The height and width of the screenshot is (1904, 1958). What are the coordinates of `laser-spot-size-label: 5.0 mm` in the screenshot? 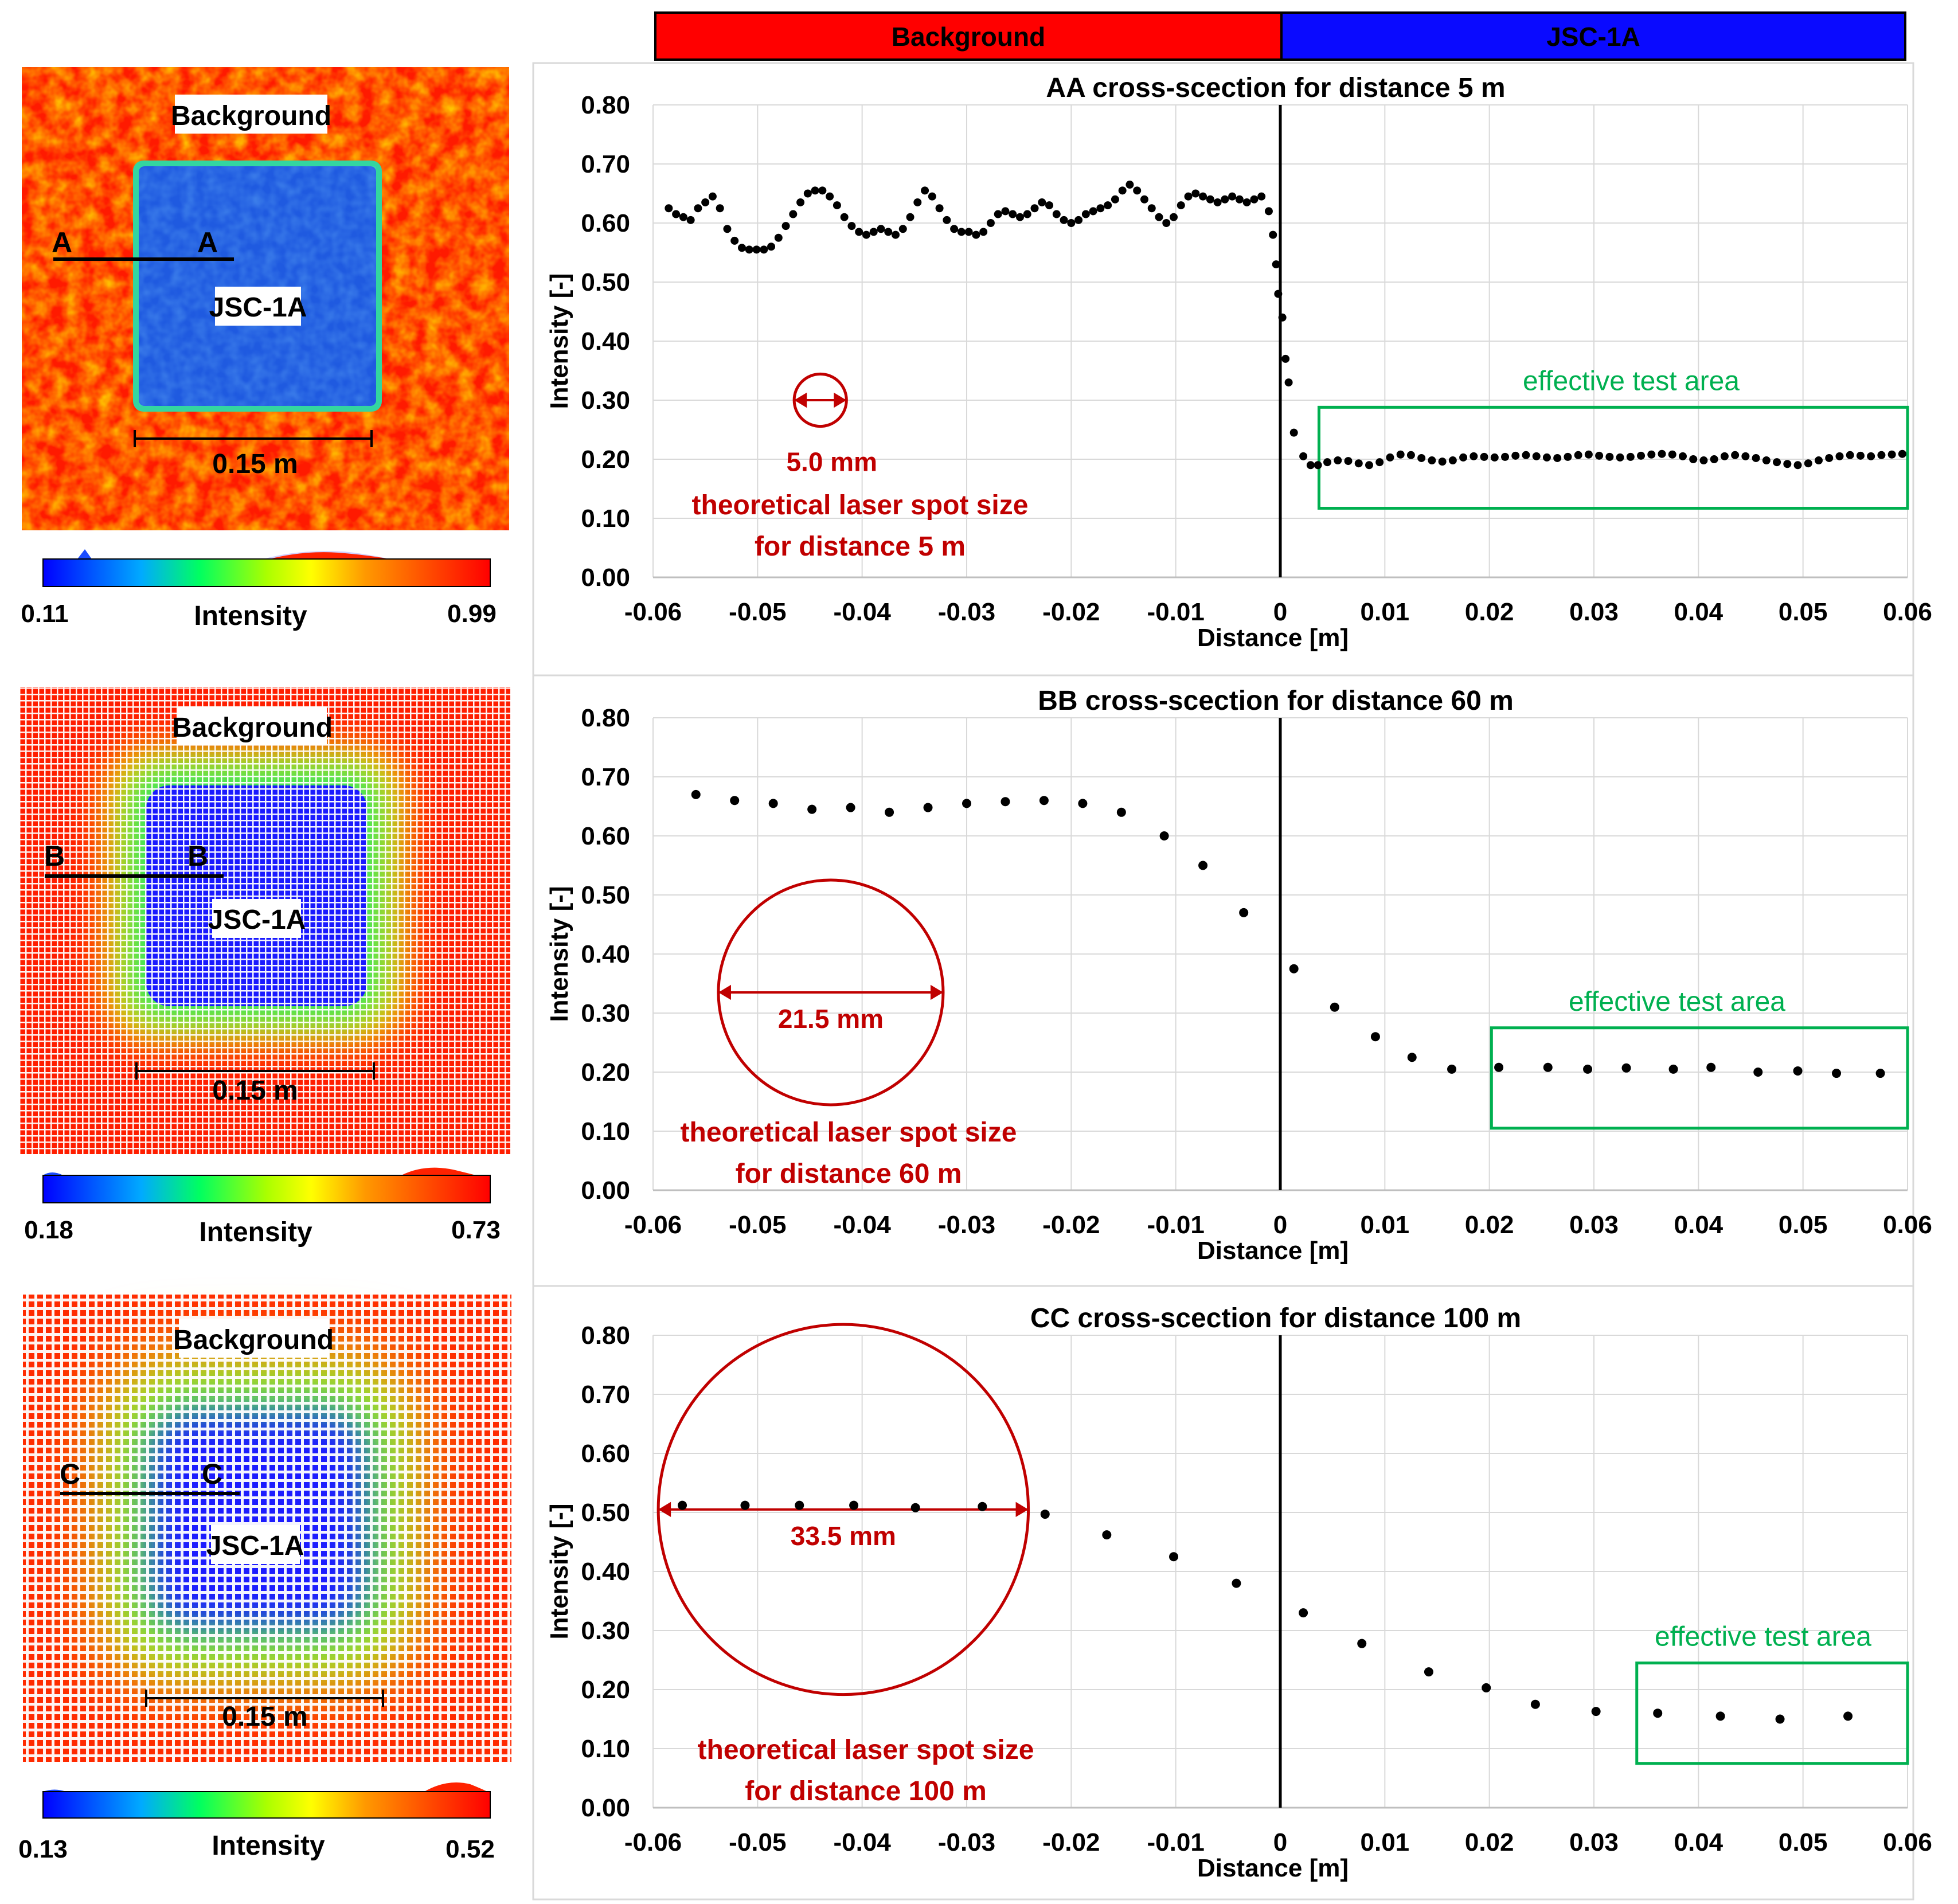 It's located at (832, 462).